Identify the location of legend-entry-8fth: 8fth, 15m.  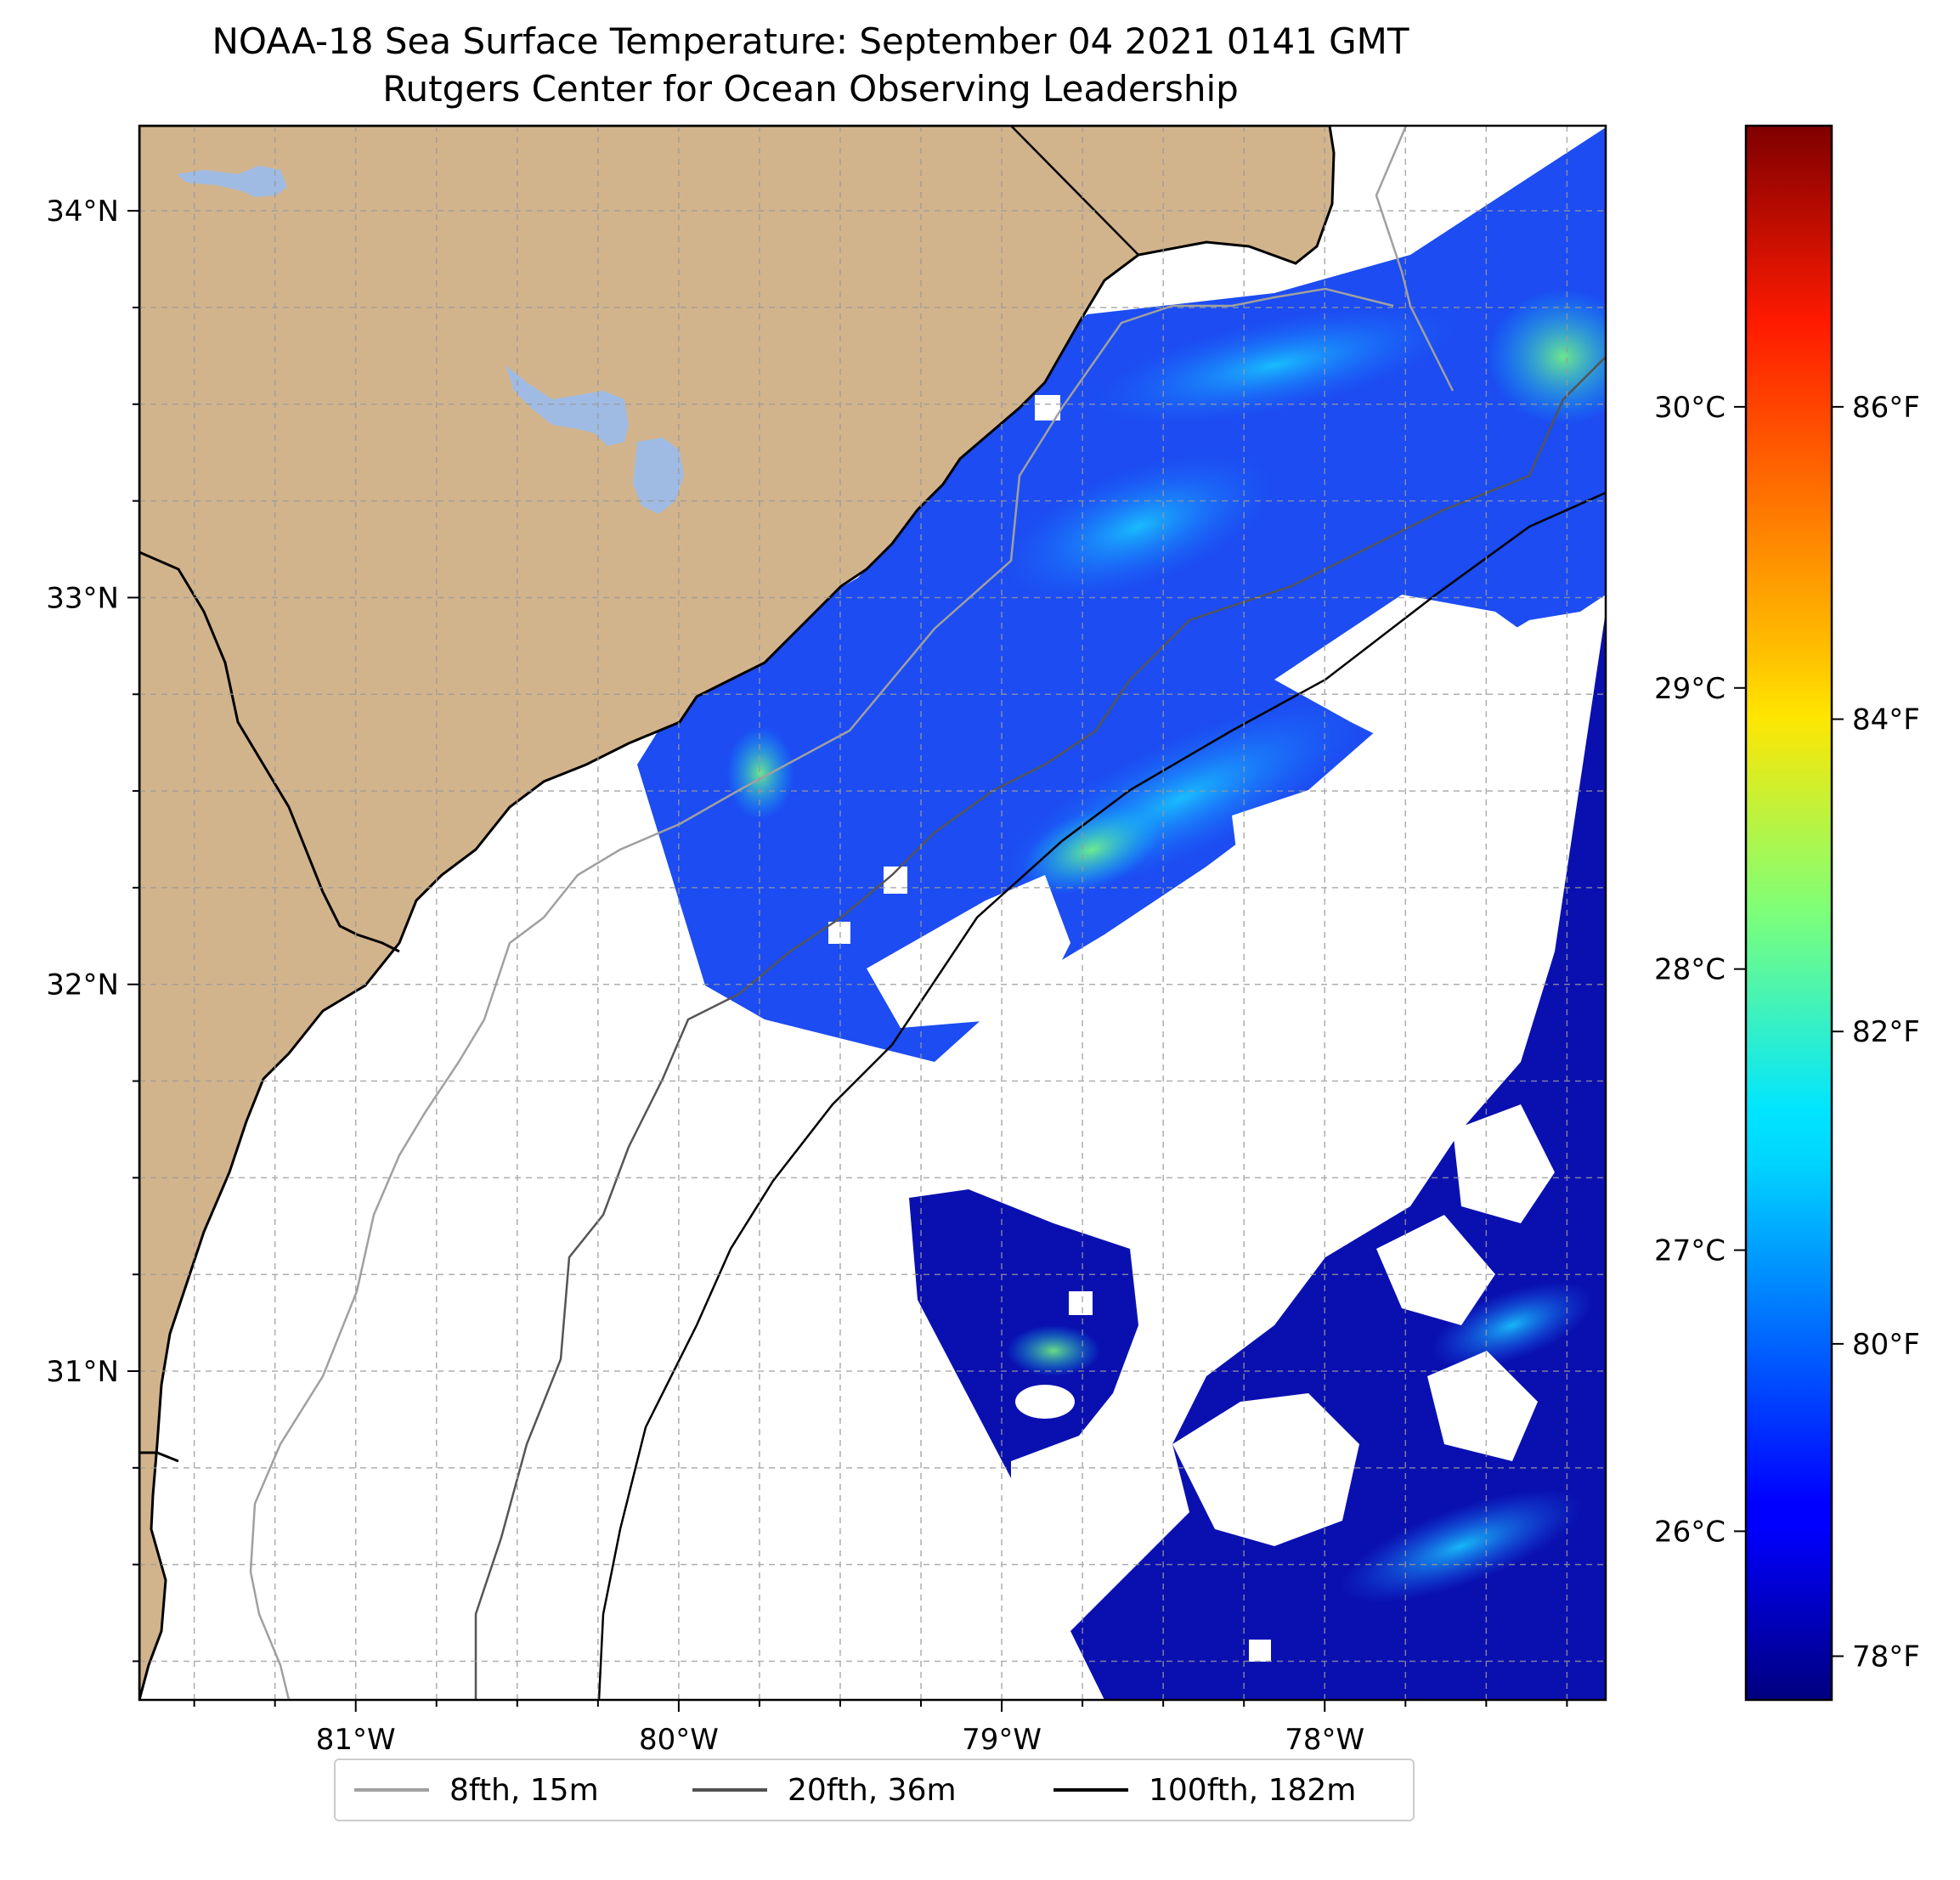
(477, 1790).